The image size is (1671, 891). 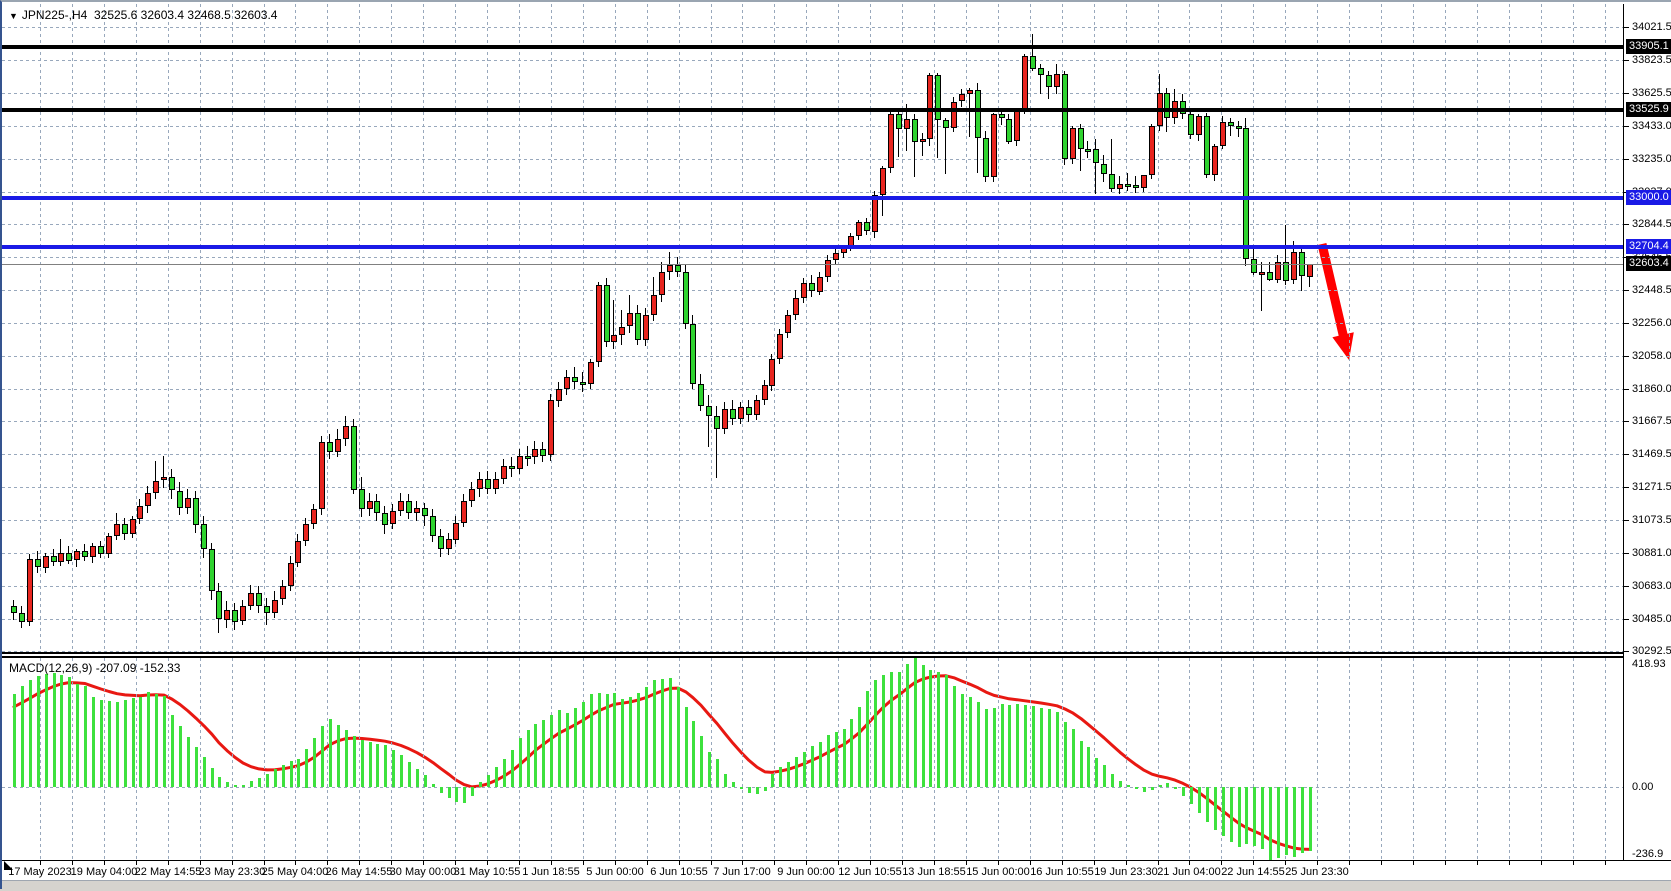 I want to click on arrow-annotation, so click(x=1335, y=301).